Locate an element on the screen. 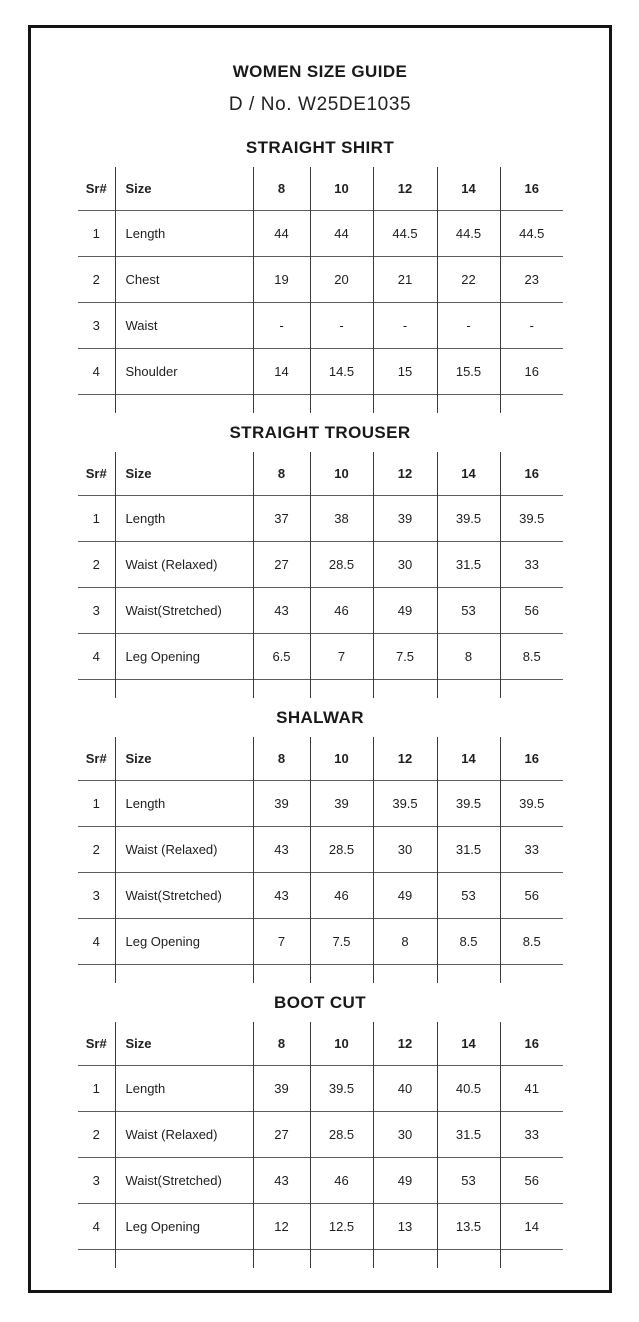 This screenshot has width=639, height=1322. cell-value: 13 is located at coordinates (404, 1226).